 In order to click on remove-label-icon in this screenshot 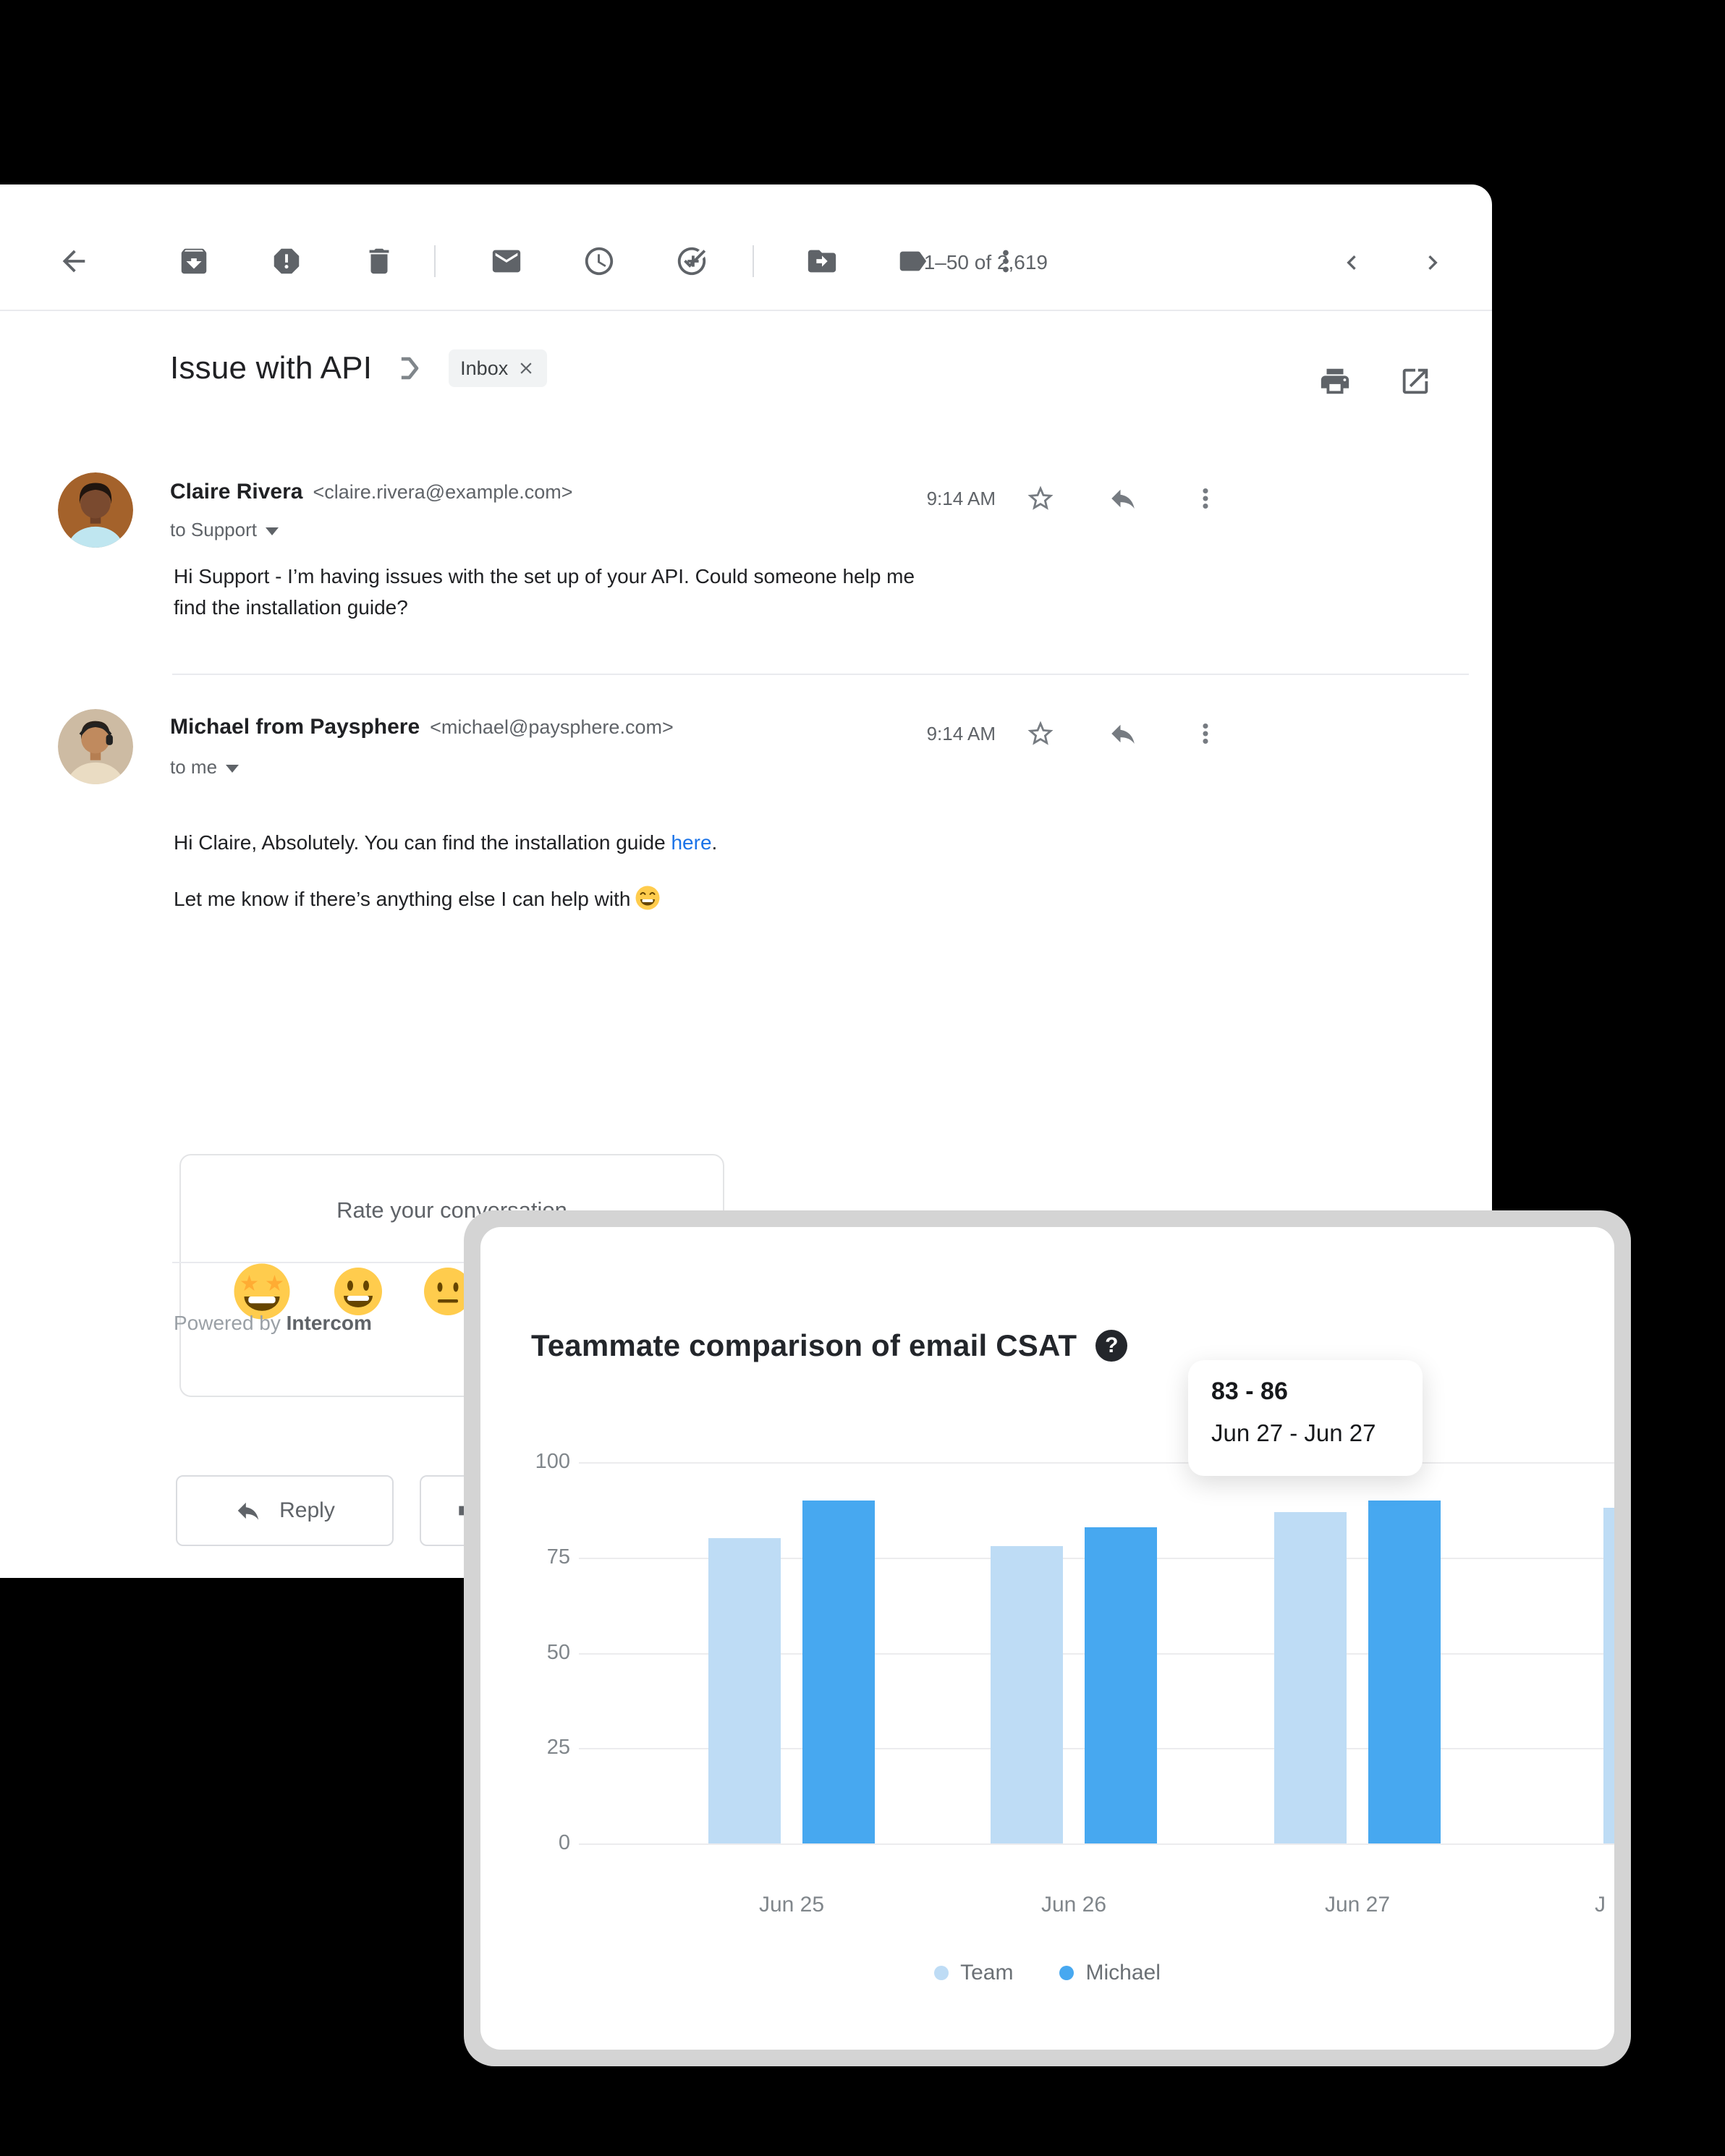, I will do `click(526, 368)`.